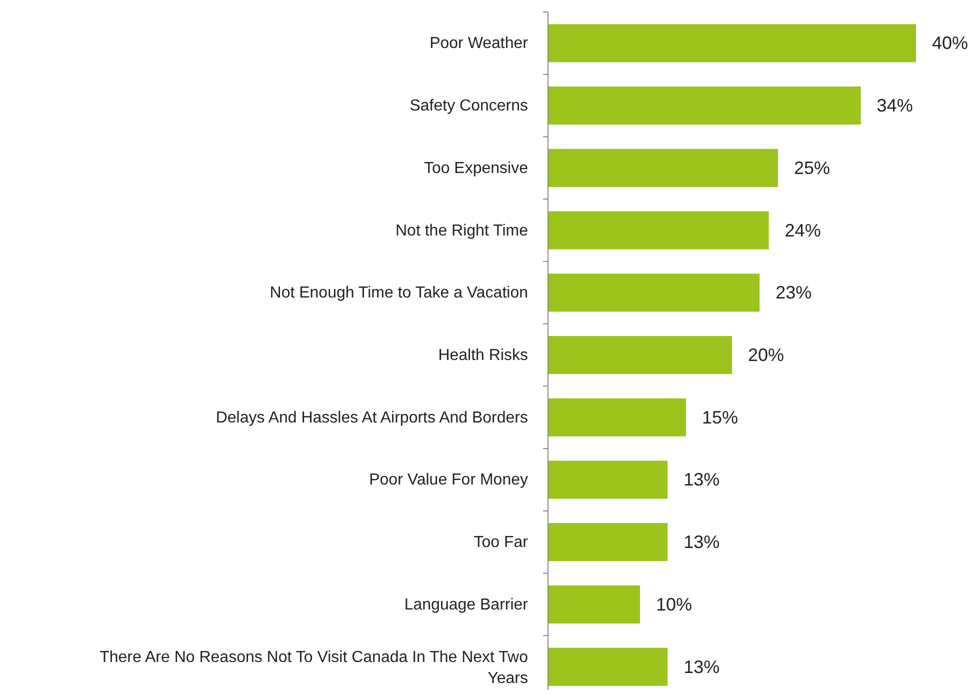 The height and width of the screenshot is (698, 976). Describe the element at coordinates (476, 167) in the screenshot. I see `y-tick-label: Too Expensive` at that location.